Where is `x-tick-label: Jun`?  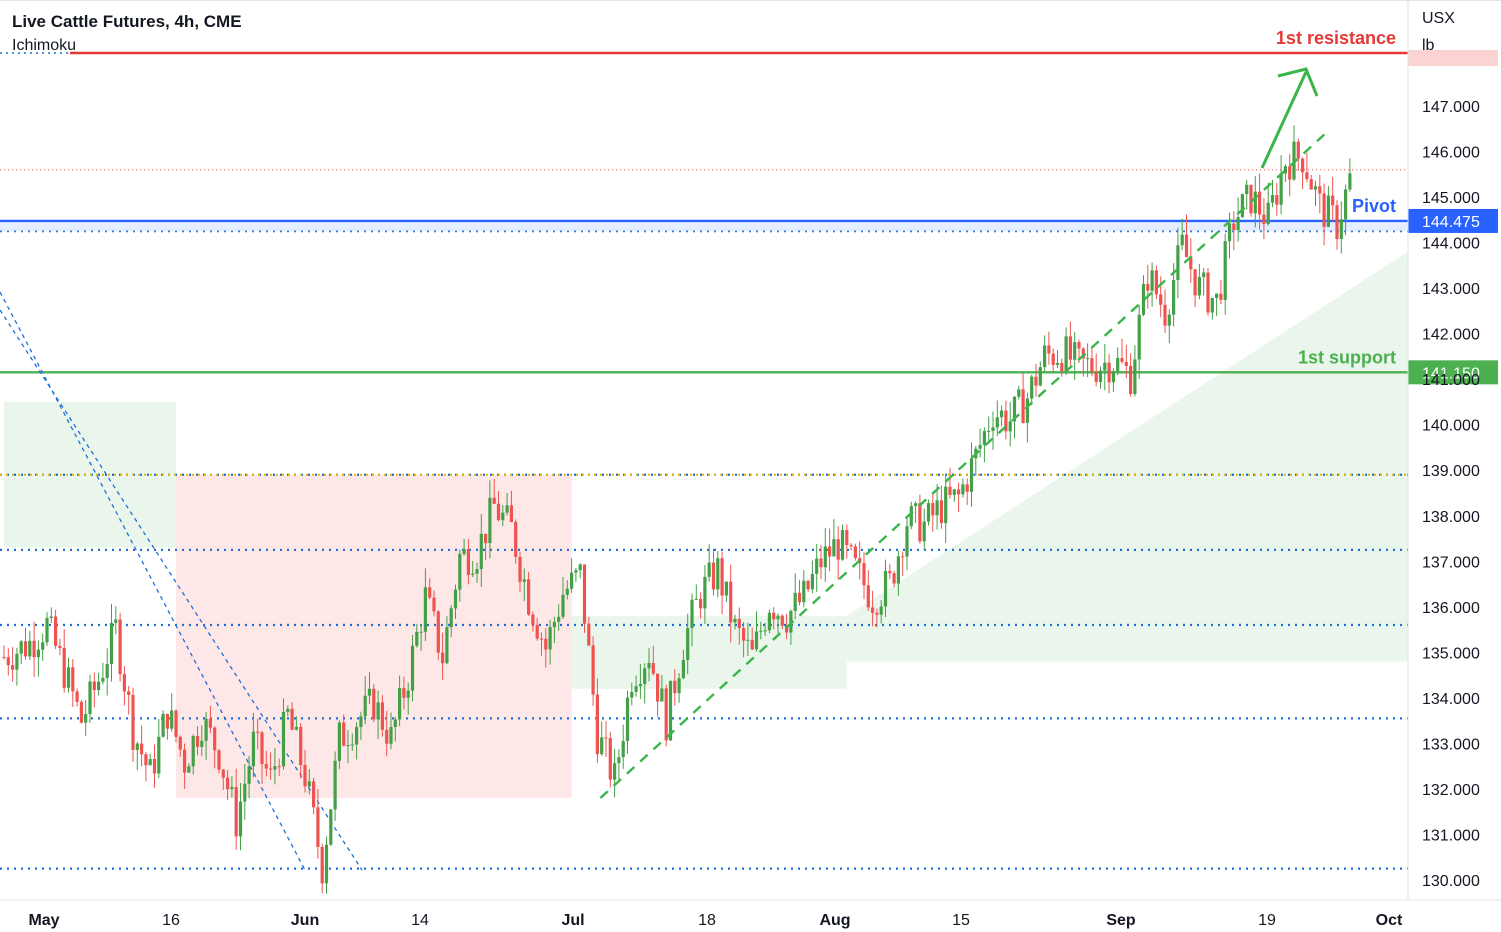
x-tick-label: Jun is located at coordinates (305, 920).